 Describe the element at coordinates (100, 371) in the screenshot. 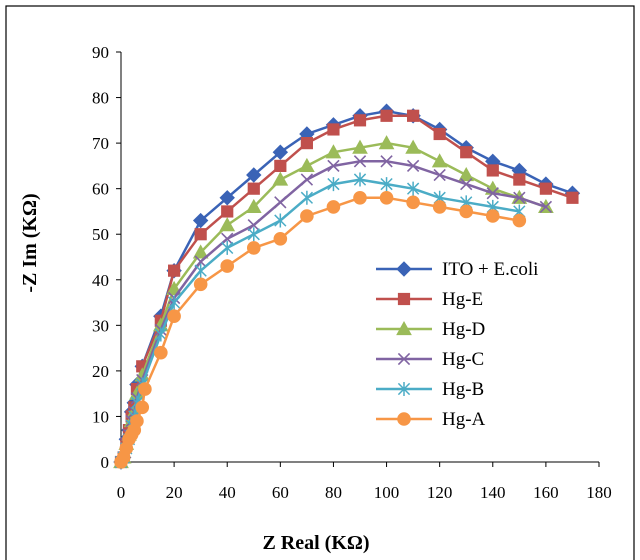

I see `y-tick-label: 20` at that location.